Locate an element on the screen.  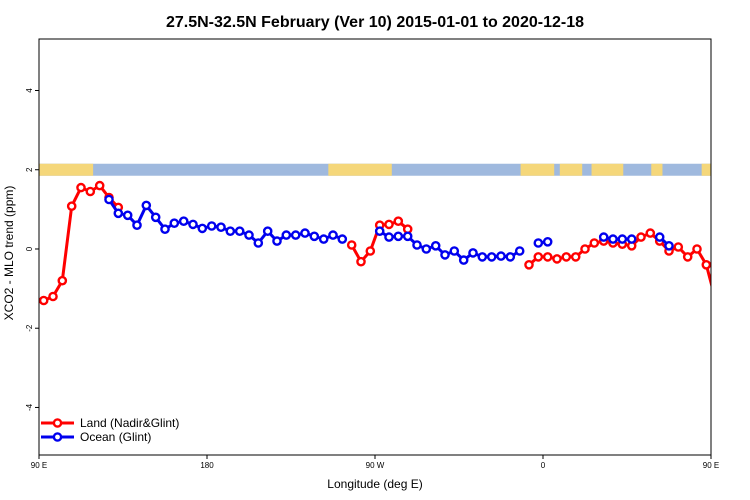
y-axis: -4 -2 0 2 4 is located at coordinates (32, 249).